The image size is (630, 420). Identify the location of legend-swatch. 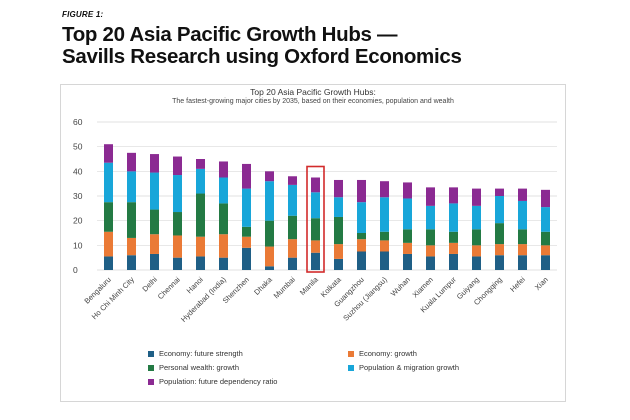
(351, 367).